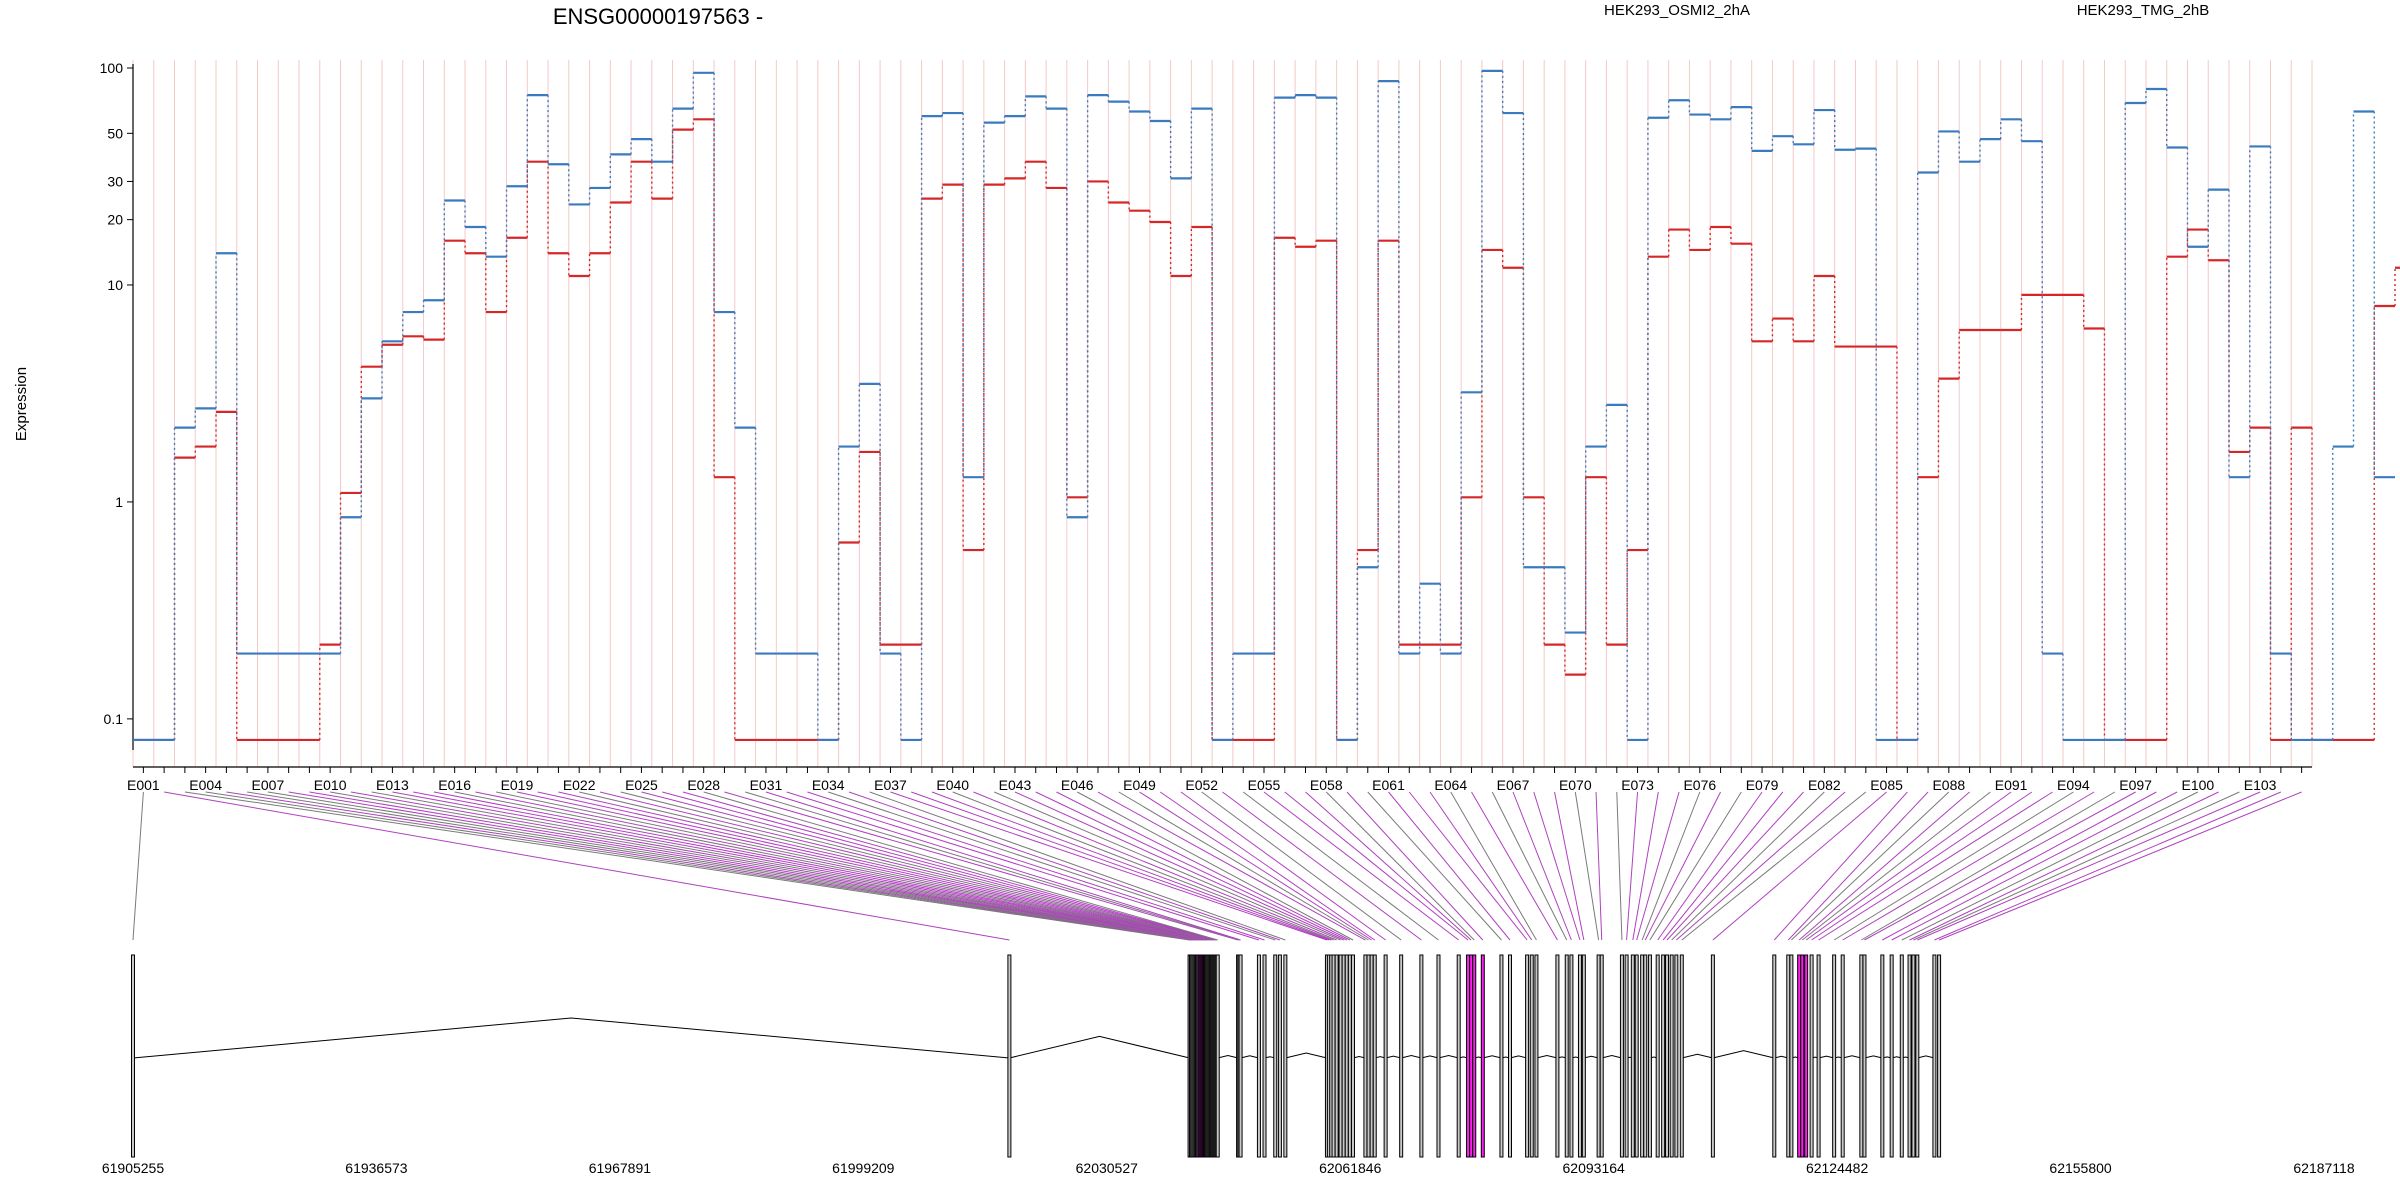 Image resolution: width=2400 pixels, height=1200 pixels. Describe the element at coordinates (1139, 785) in the screenshot. I see `exon-tick-label: E049` at that location.